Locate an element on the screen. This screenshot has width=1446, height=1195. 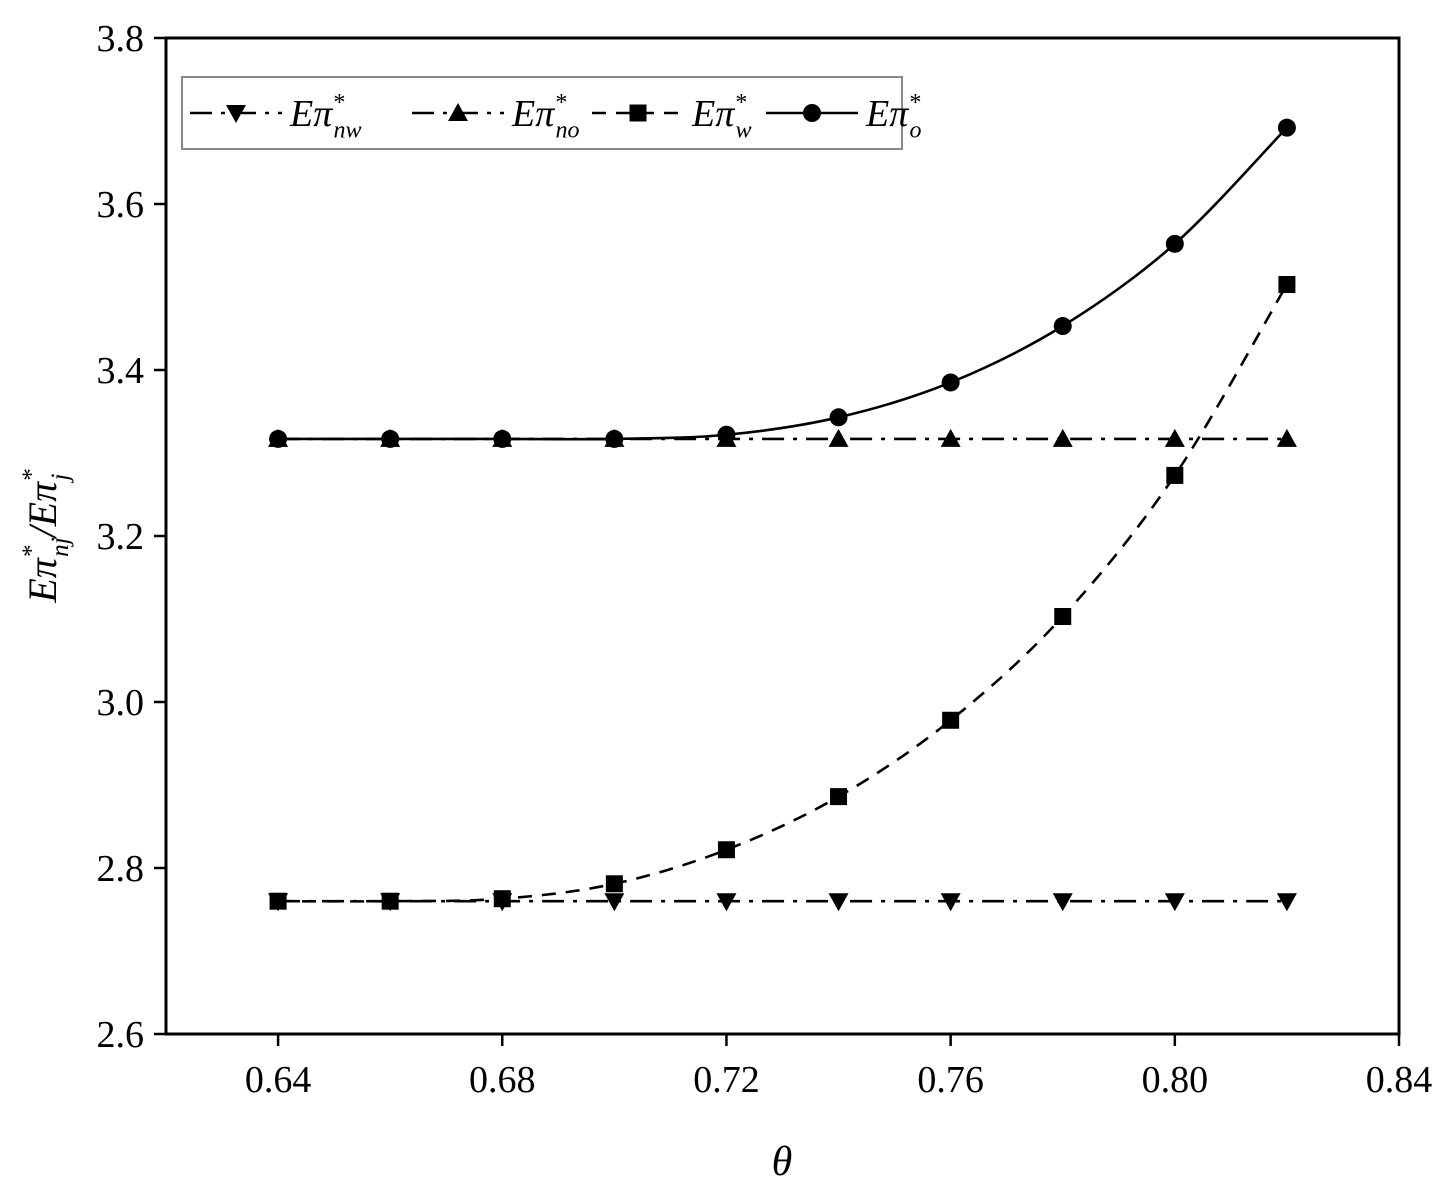
x-tick-label: 0.68 is located at coordinates (502, 1080).